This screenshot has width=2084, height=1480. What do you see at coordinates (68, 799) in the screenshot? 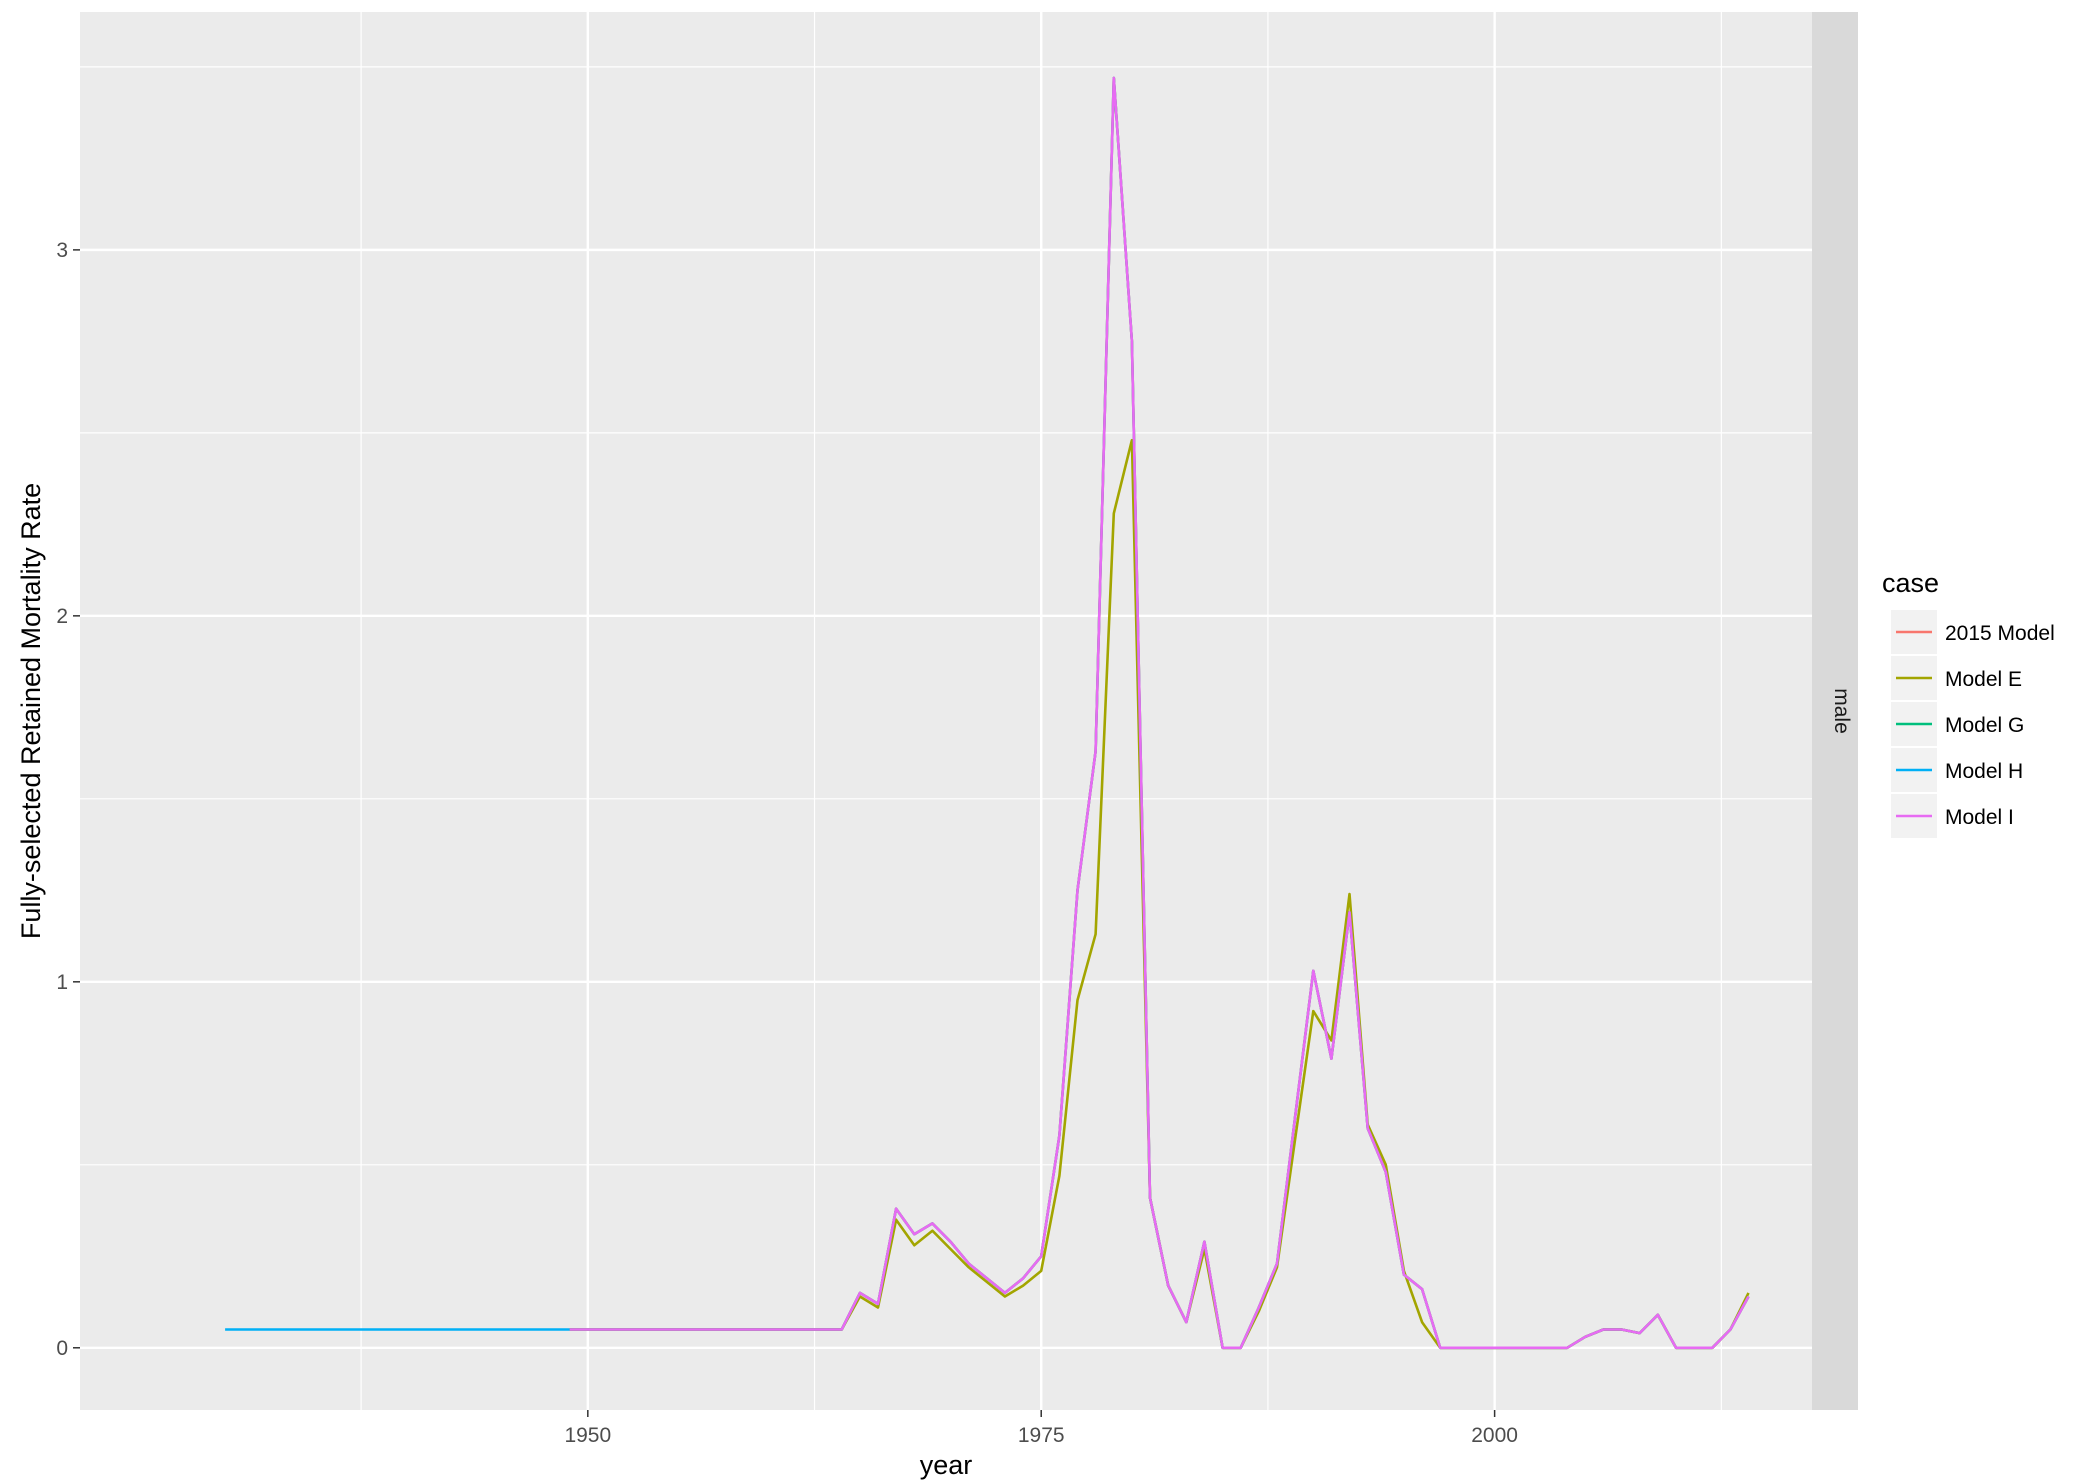
I see `y-axis: 0 1 2 3` at bounding box center [68, 799].